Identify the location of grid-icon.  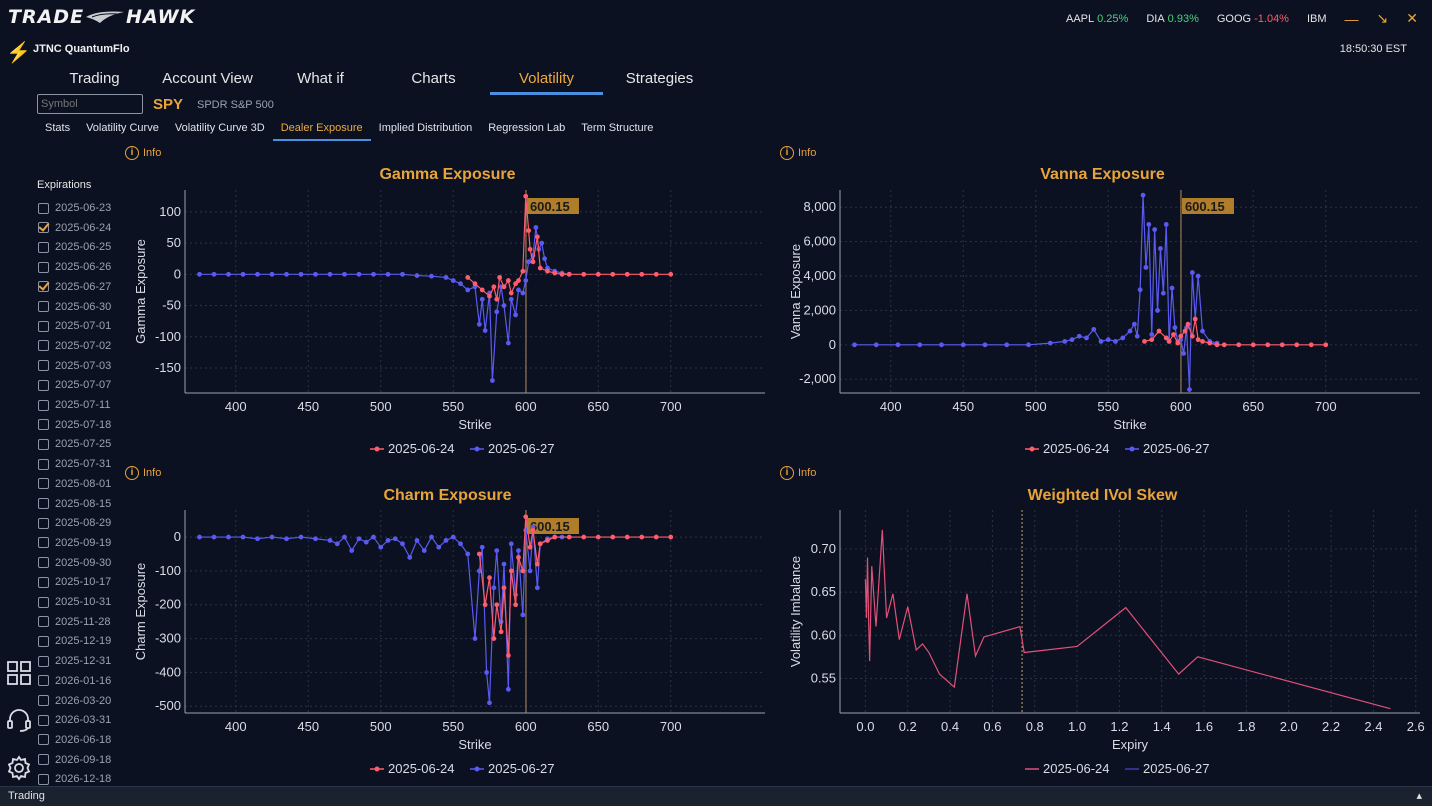
(19, 673).